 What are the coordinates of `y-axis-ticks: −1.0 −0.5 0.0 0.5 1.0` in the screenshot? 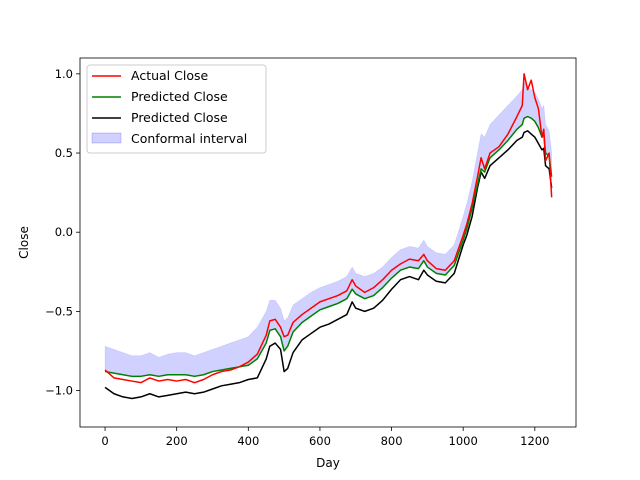 It's located at (62, 232).